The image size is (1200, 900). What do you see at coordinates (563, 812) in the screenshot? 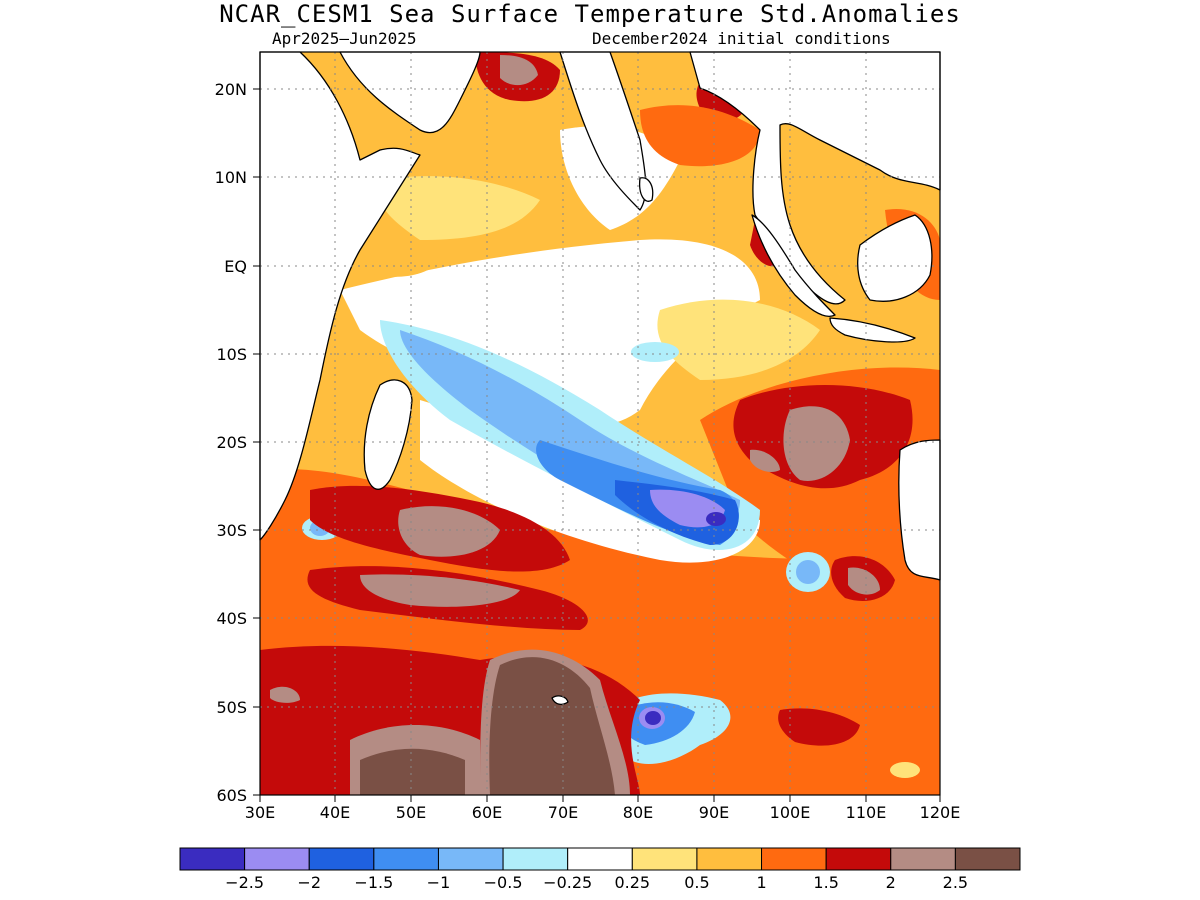
I see `lon-label-70e: 70E` at bounding box center [563, 812].